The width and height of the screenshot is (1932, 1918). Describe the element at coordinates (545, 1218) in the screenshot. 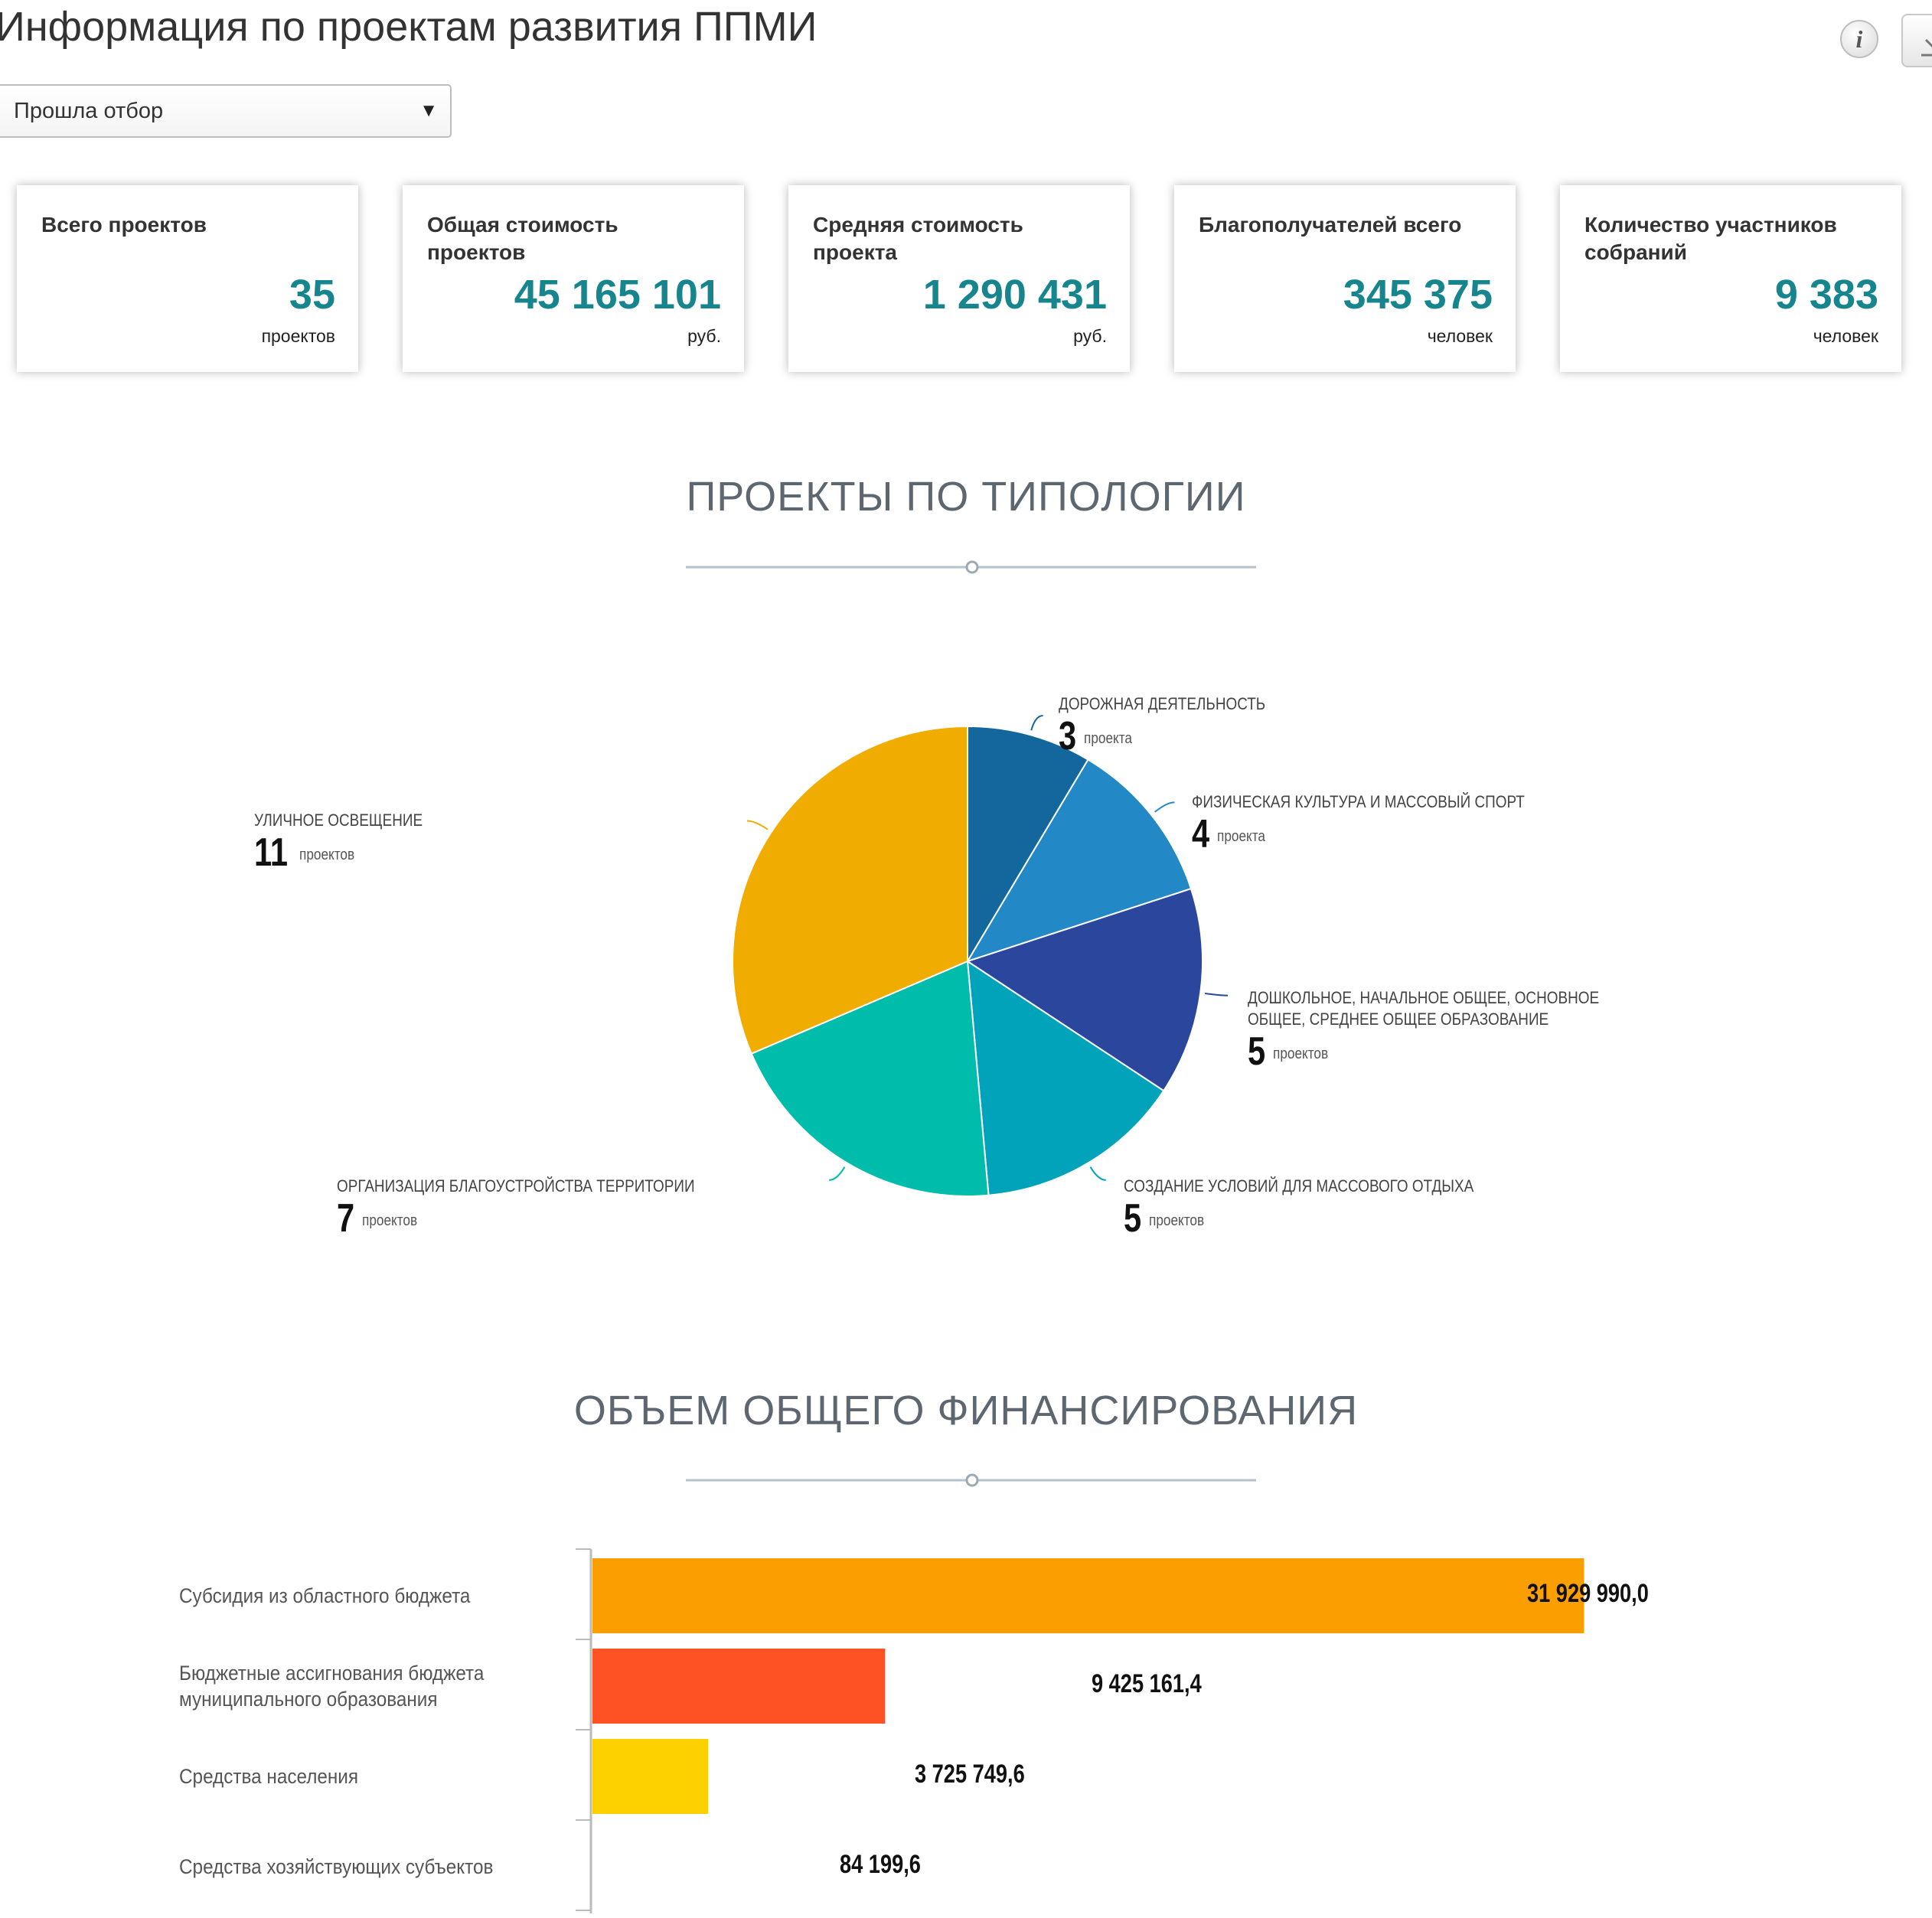

I see `pie-label-count-row: 7 проектов` at that location.